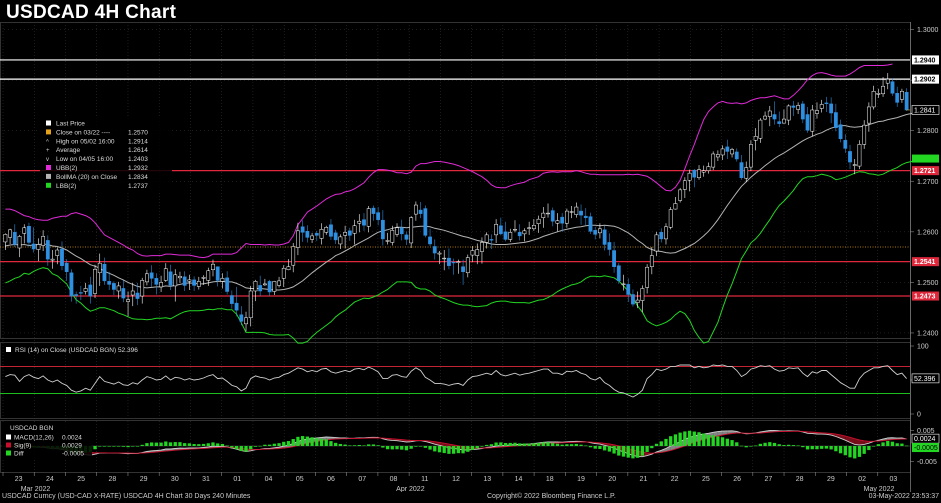 The image size is (941, 503). Describe the element at coordinates (47, 160) in the screenshot. I see `legend-marker-icon: v` at that location.